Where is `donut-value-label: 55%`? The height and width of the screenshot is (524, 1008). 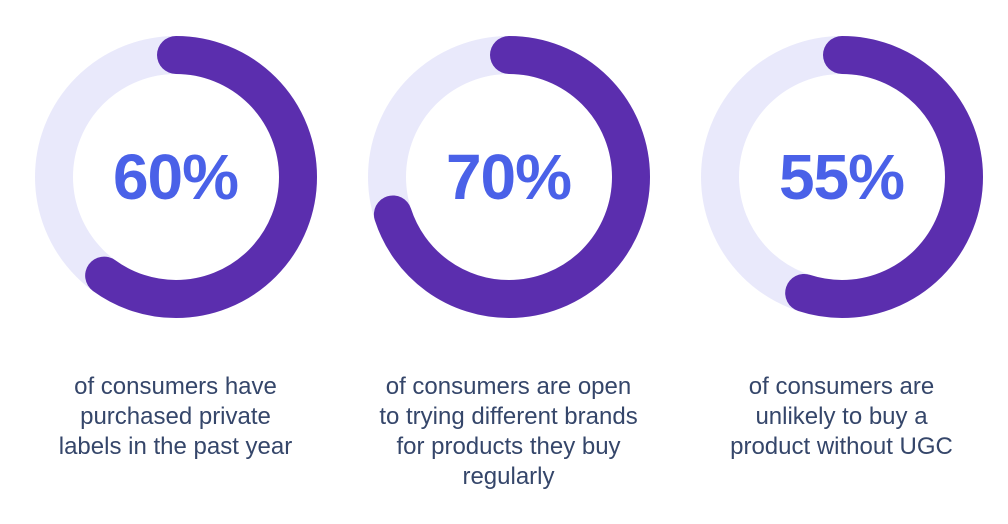 donut-value-label: 55% is located at coordinates (841, 177).